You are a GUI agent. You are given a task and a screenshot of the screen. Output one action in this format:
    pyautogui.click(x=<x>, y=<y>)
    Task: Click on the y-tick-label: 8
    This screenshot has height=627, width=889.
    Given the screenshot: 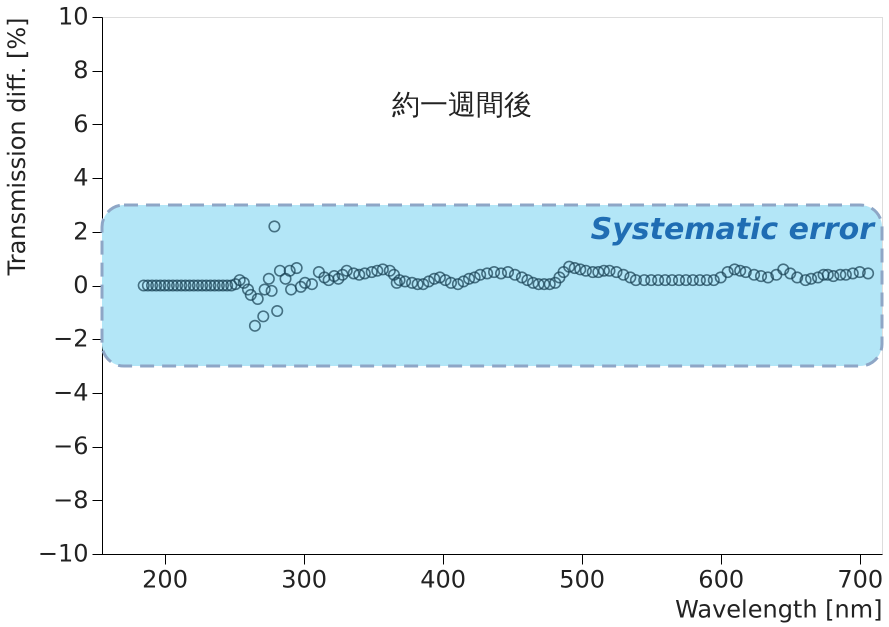 What is the action you would take?
    pyautogui.click(x=80, y=70)
    